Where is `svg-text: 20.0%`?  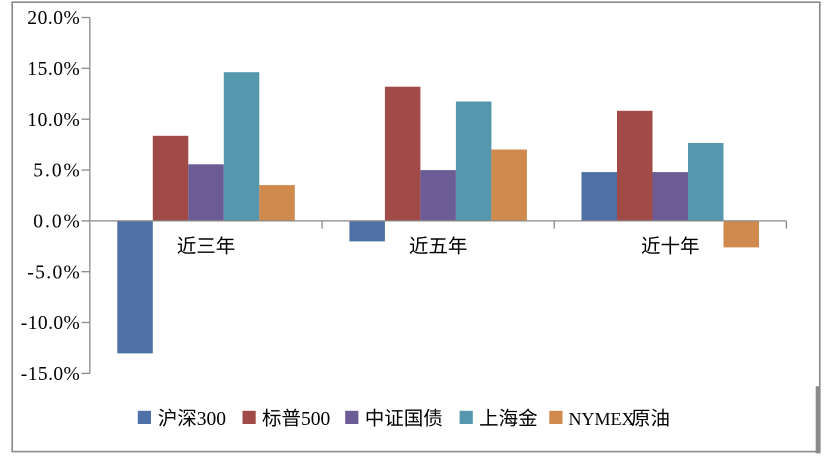
svg-text: 20.0% is located at coordinates (53, 18).